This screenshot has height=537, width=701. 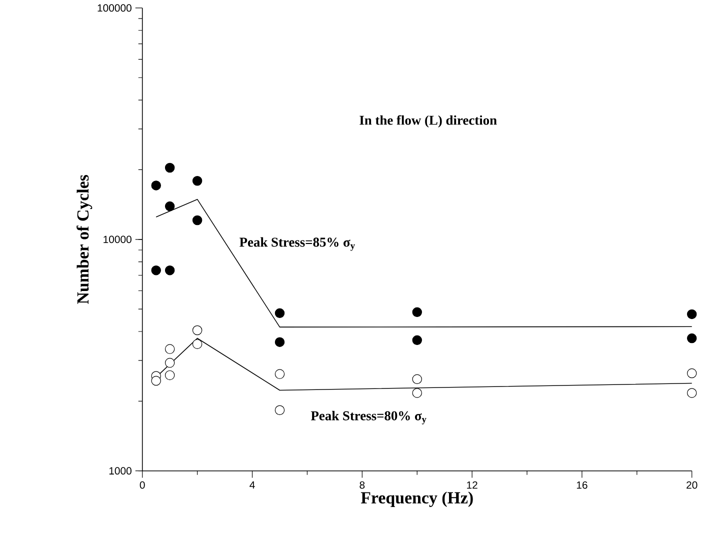 What do you see at coordinates (84, 239) in the screenshot?
I see `y-axis-title: Number of Cycles` at bounding box center [84, 239].